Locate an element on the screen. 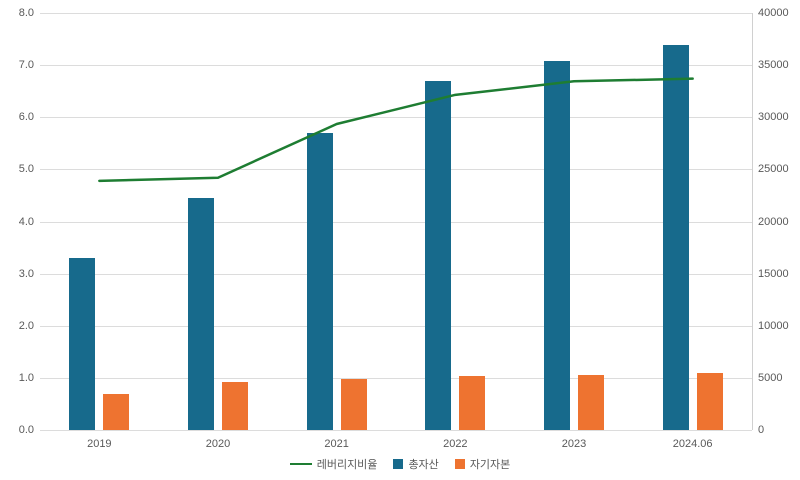 The width and height of the screenshot is (800, 480). legend-item-total-assets: 총자산 is located at coordinates (416, 464).